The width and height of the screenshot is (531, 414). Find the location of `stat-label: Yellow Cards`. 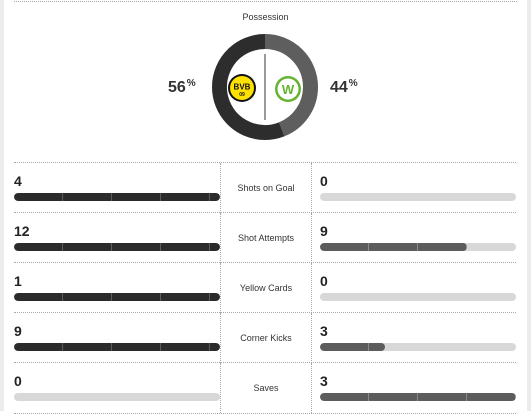

stat-label: Yellow Cards is located at coordinates (266, 288).